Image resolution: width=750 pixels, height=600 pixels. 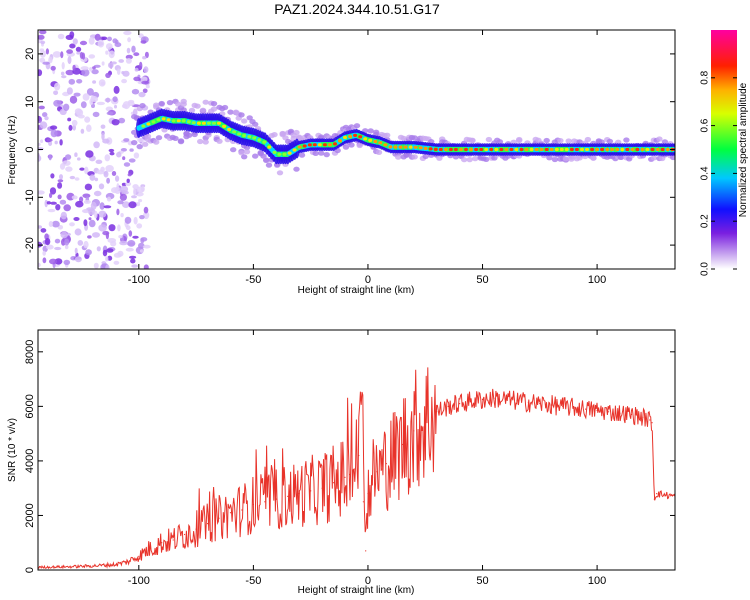 I want to click on spectrogram-ytick-label: -20, so click(x=30, y=245).